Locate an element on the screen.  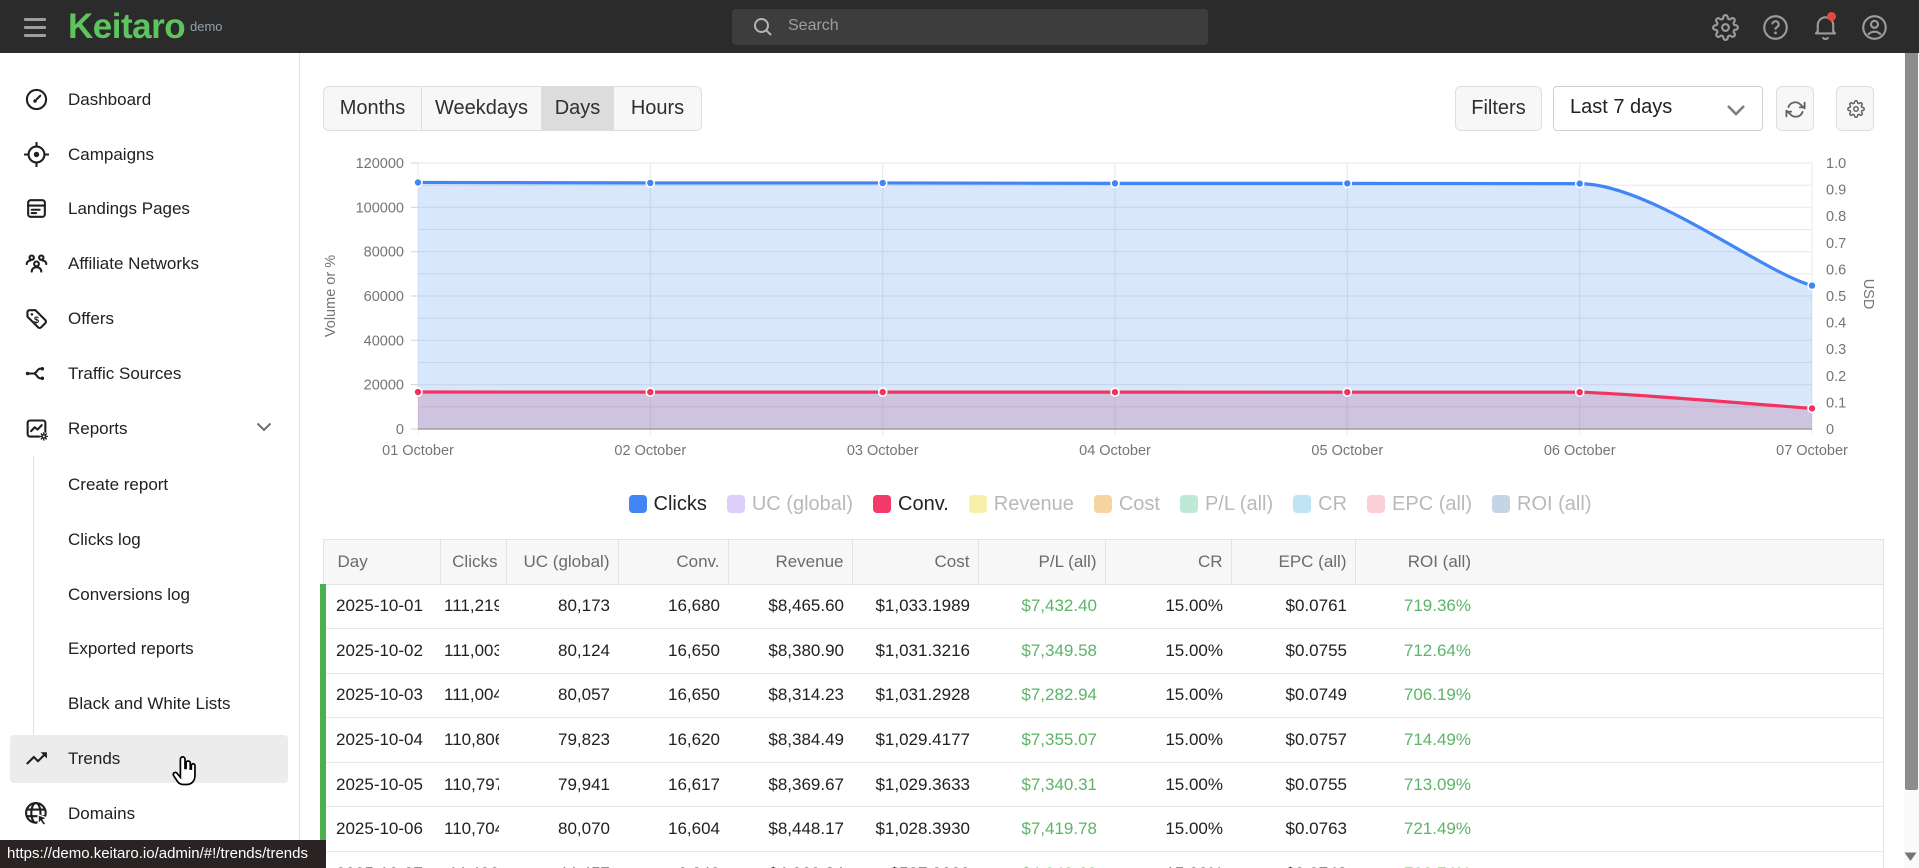
svg-text: 07 October is located at coordinates (1812, 451).